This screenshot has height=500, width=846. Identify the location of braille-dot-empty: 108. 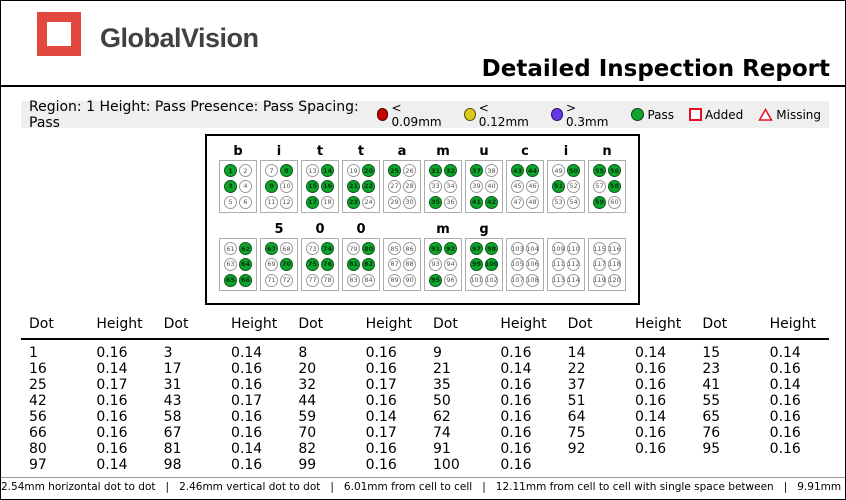
(532, 280).